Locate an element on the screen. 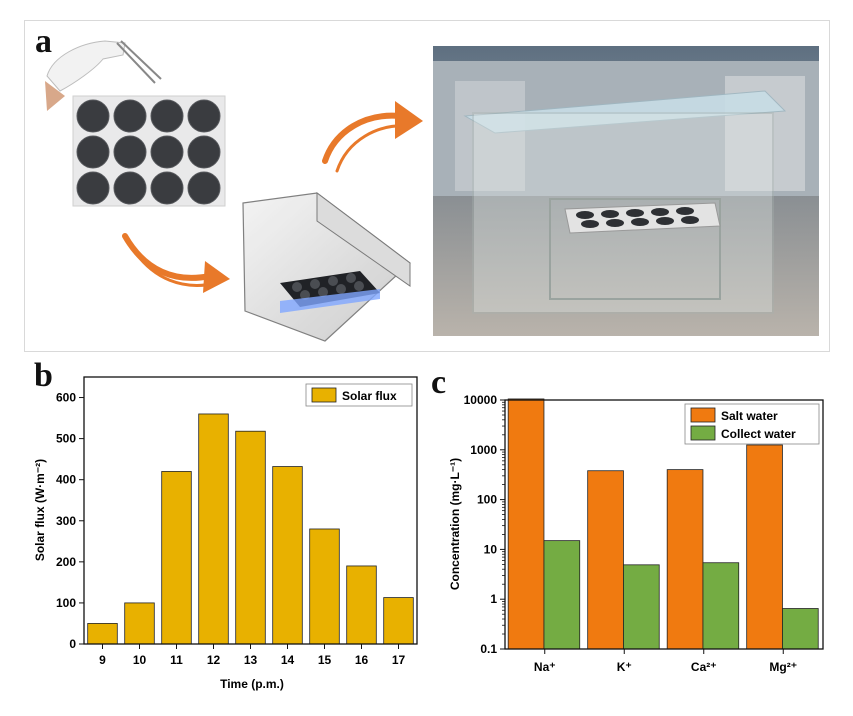 This screenshot has height=716, width=853. y-tick-label: 600 is located at coordinates (66, 398).